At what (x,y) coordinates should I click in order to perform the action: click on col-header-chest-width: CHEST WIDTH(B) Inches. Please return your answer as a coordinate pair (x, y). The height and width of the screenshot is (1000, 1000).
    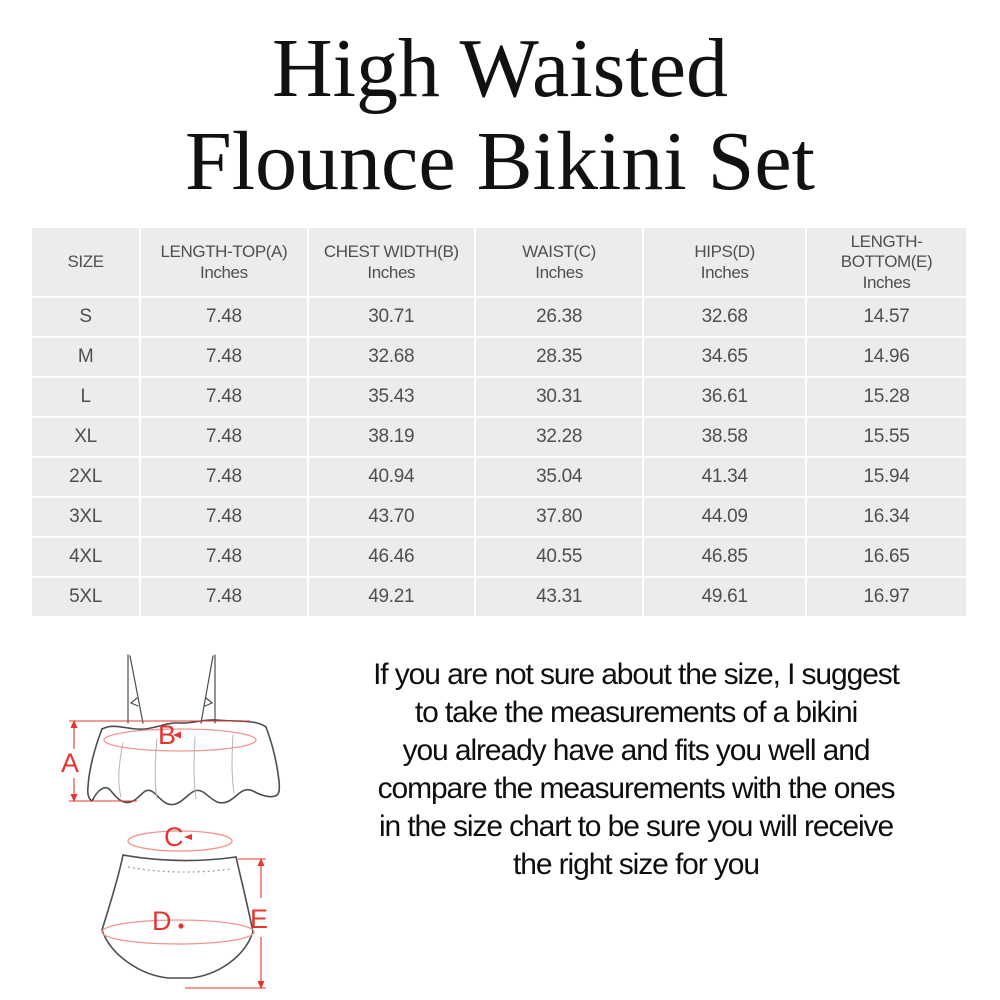
    Looking at the image, I should click on (391, 262).